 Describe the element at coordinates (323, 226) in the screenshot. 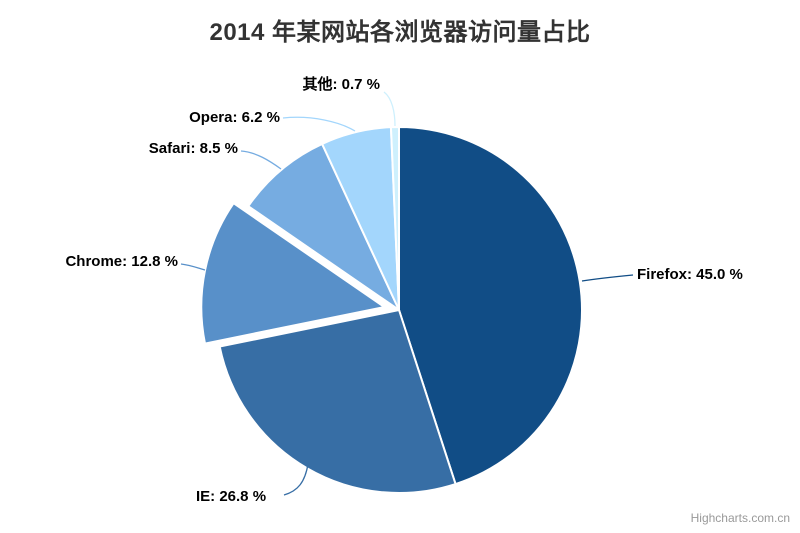

I see `pie-slice-safari` at that location.